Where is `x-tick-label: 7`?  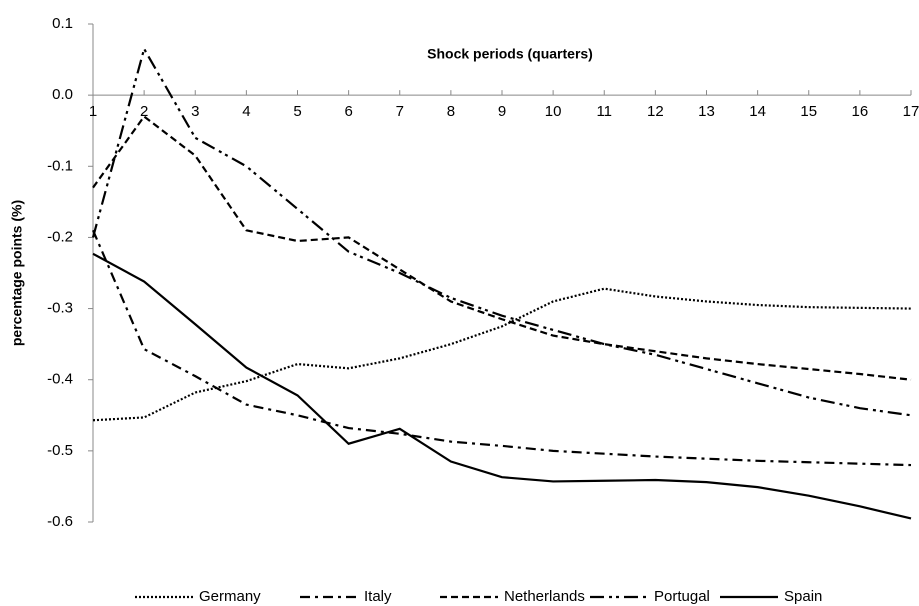 x-tick-label: 7 is located at coordinates (400, 111).